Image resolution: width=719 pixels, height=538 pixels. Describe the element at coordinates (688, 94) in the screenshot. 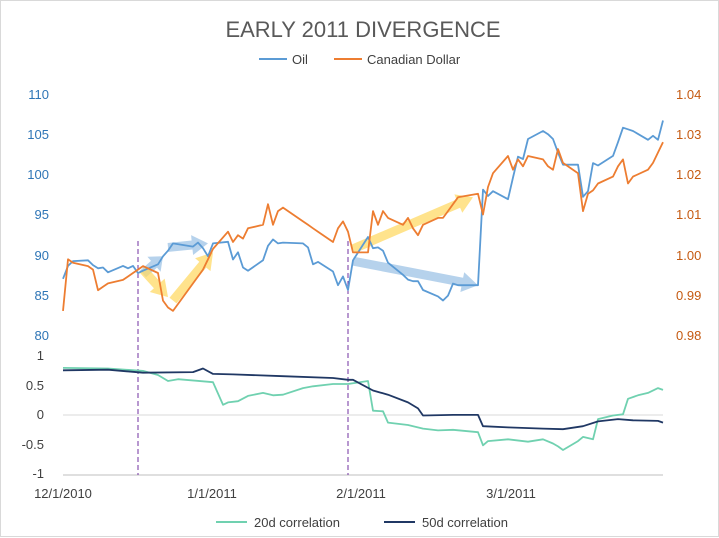

I see `right-tick-1.04: 1.04` at that location.